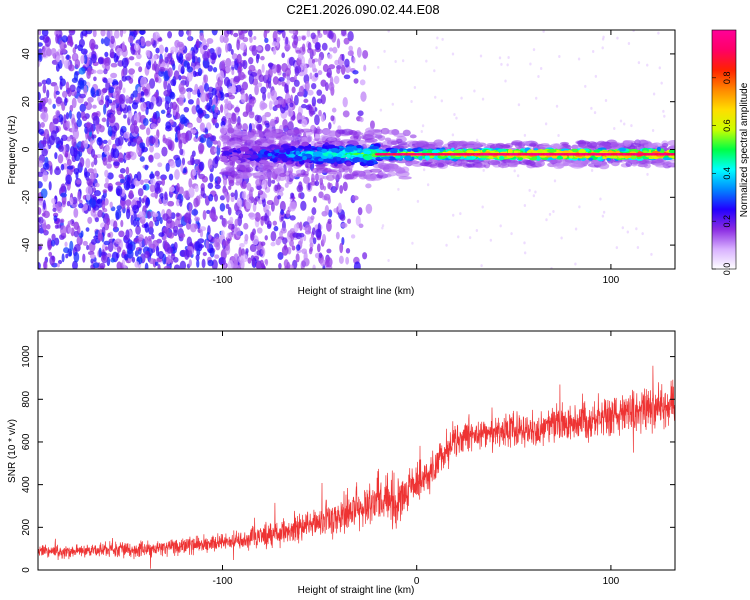  I want to click on spectrogram-y-label: Frequency (Hz), so click(12, 150).